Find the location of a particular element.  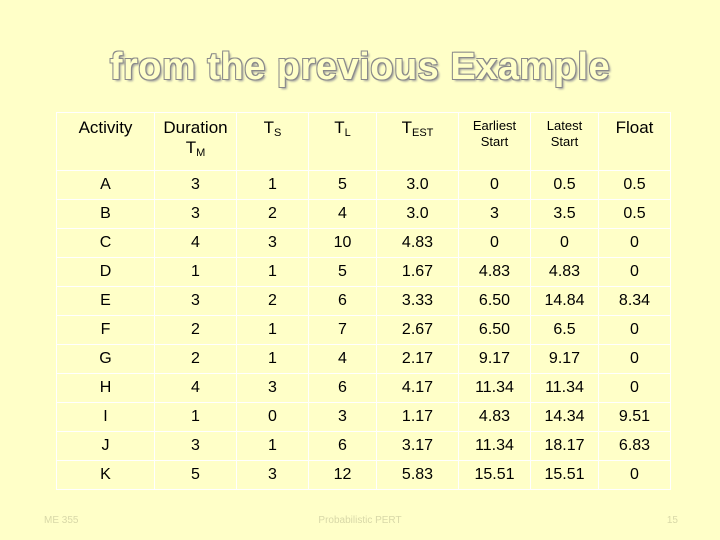

cell-duration: 1 is located at coordinates (195, 272).